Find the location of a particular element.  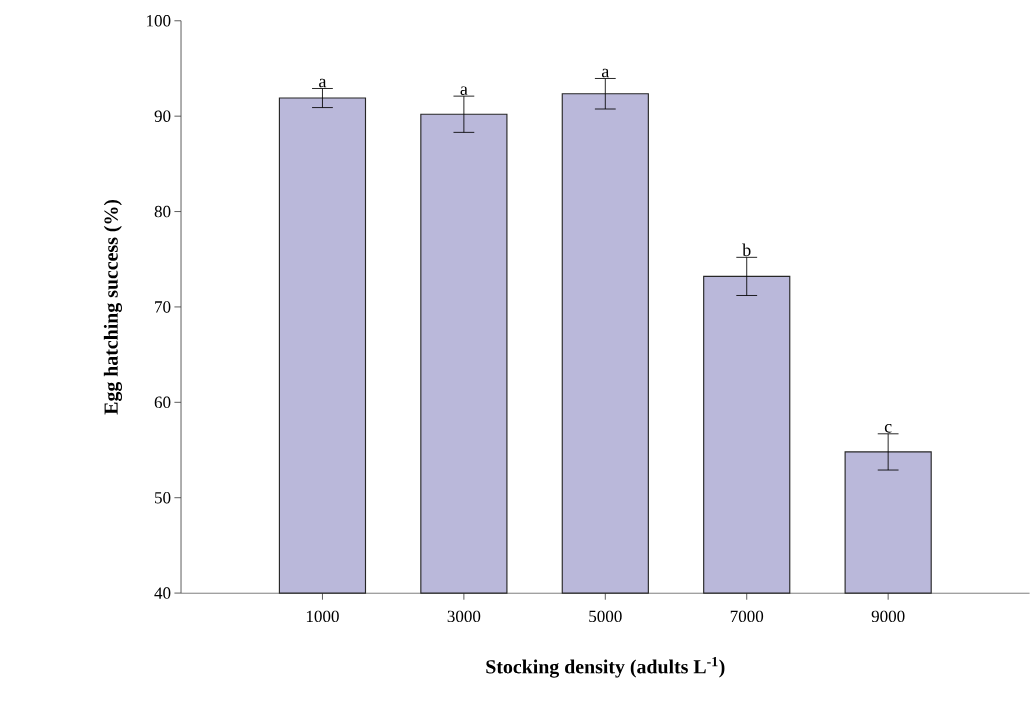

x-tick-label: 7000 is located at coordinates (747, 616).